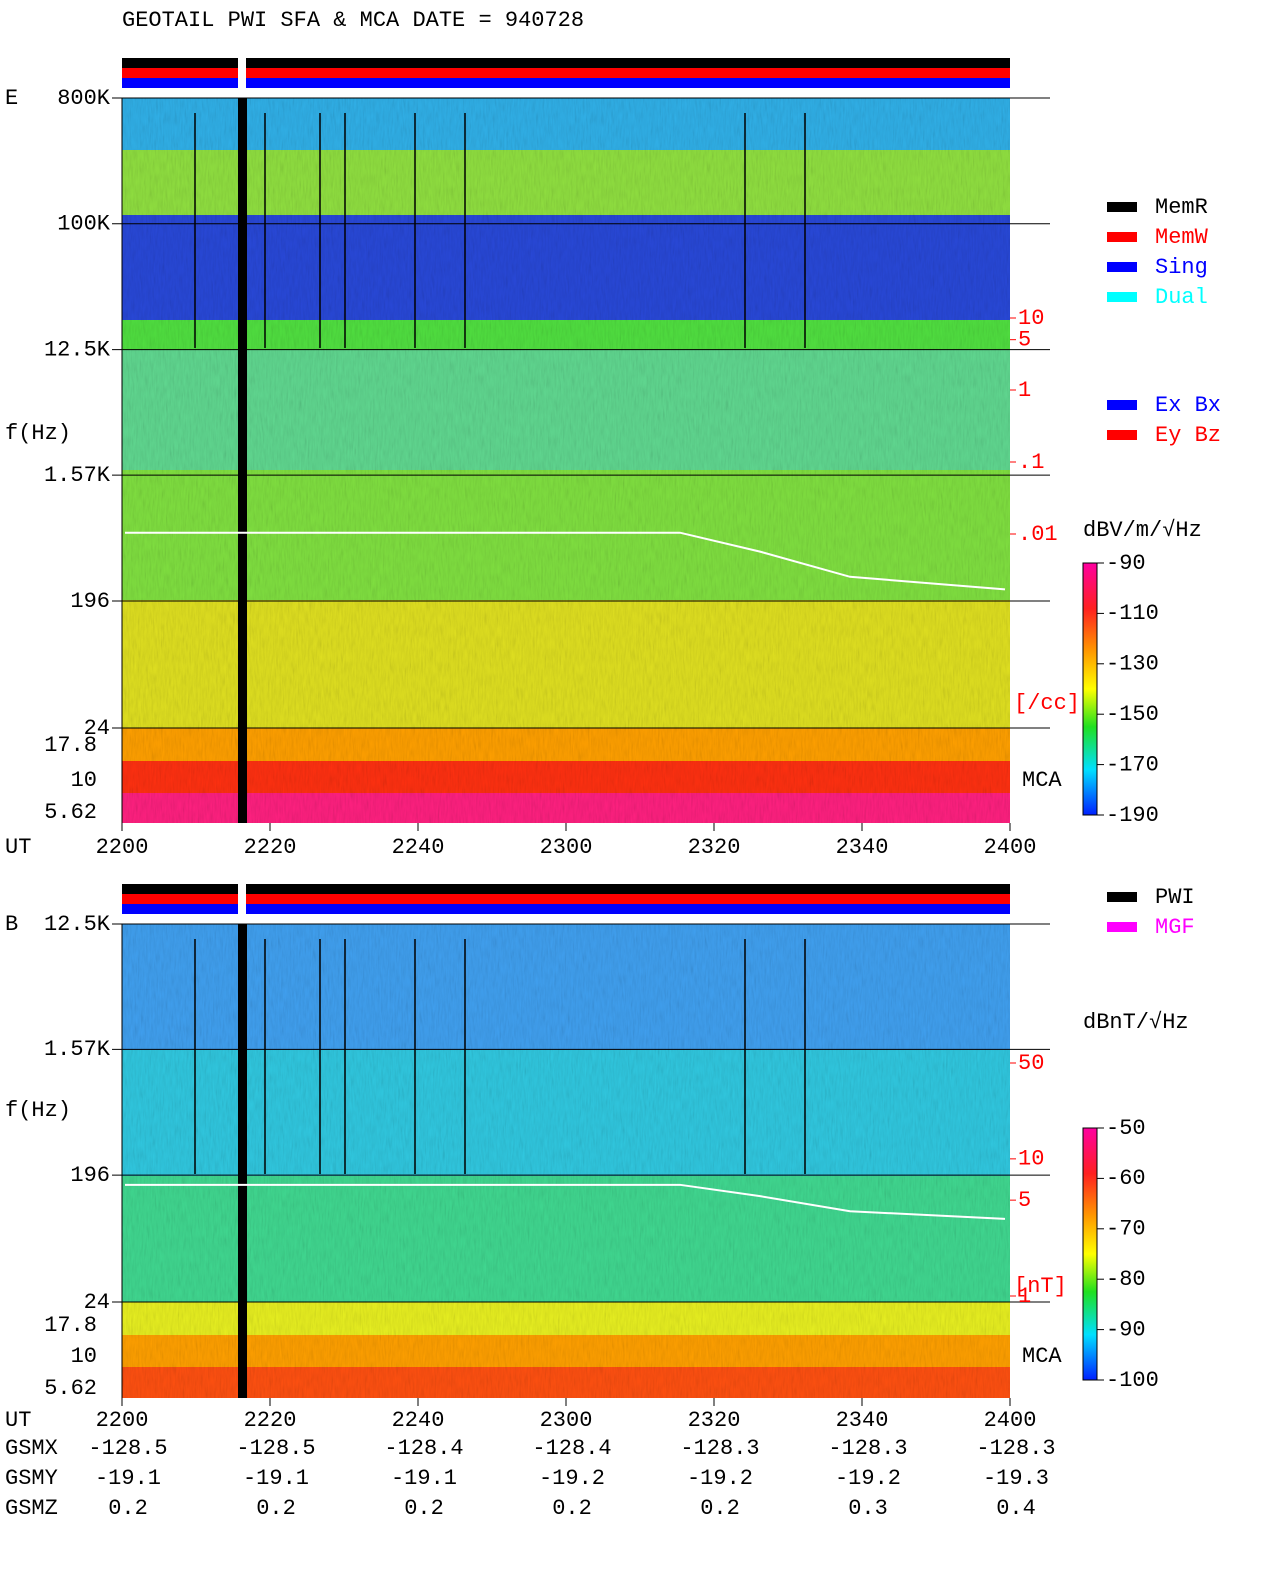  Describe the element at coordinates (1132, 613) in the screenshot. I see `colorbar-tick-label: -110` at that location.